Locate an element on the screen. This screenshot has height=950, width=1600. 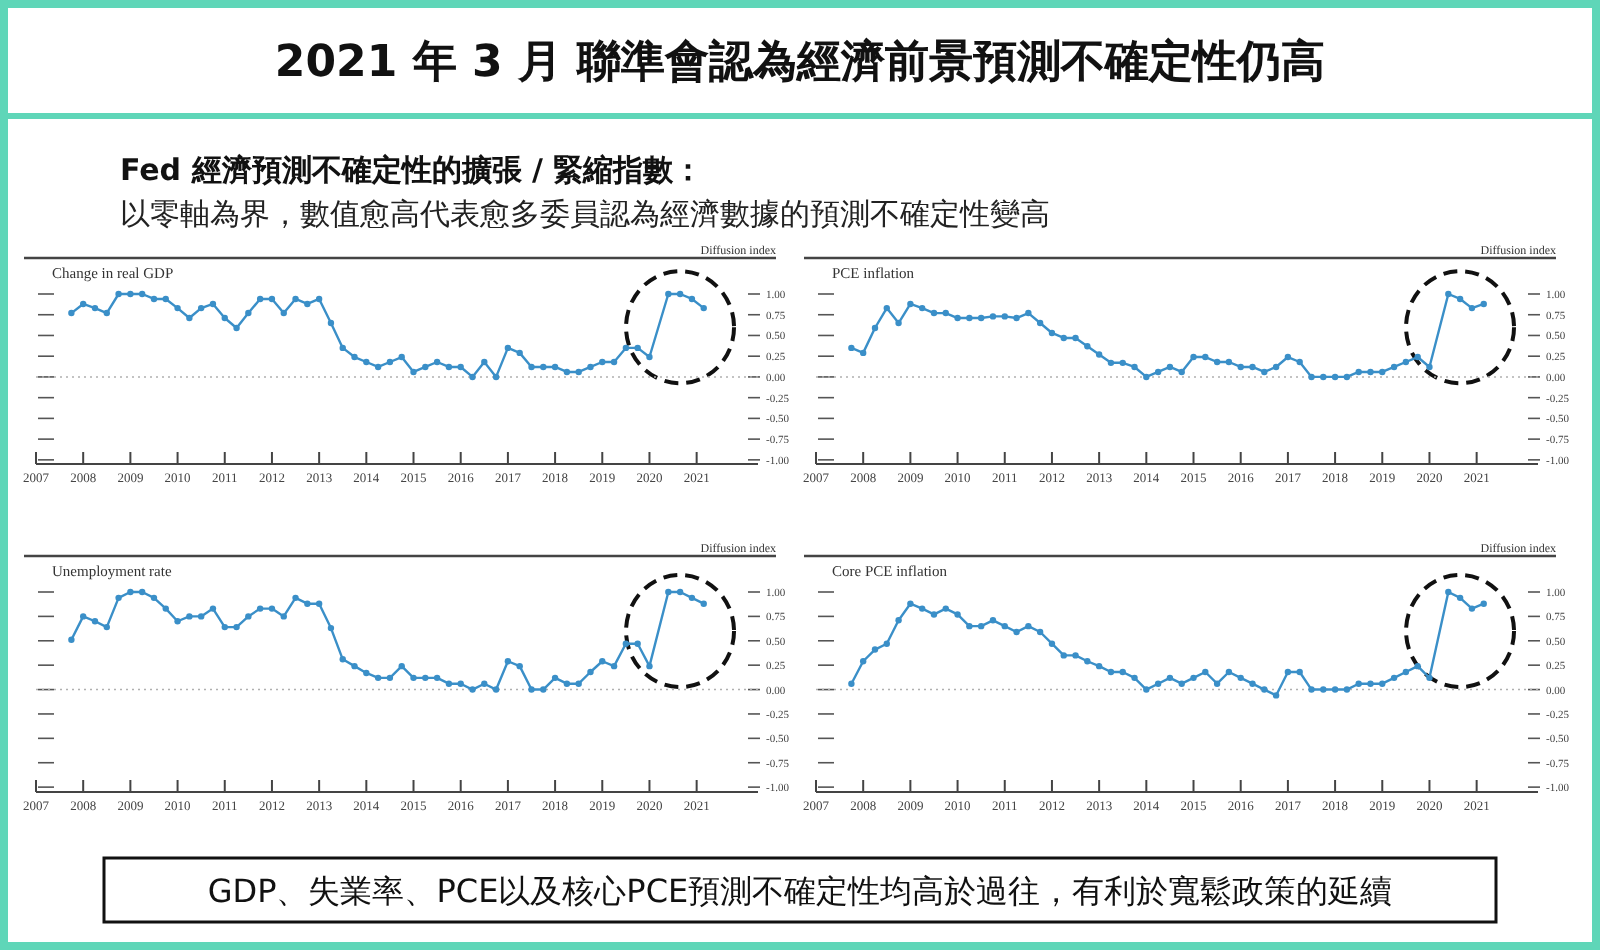
text: 2021 年 3 月 聯準會認為經濟前景預測不確定性仍高 is located at coordinates (800, 62).